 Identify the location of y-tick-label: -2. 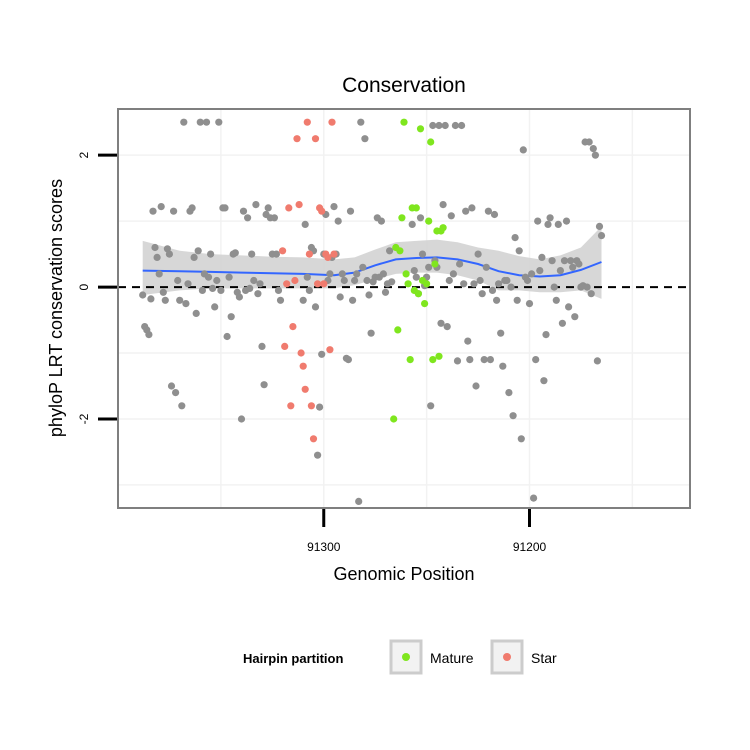
(84, 418).